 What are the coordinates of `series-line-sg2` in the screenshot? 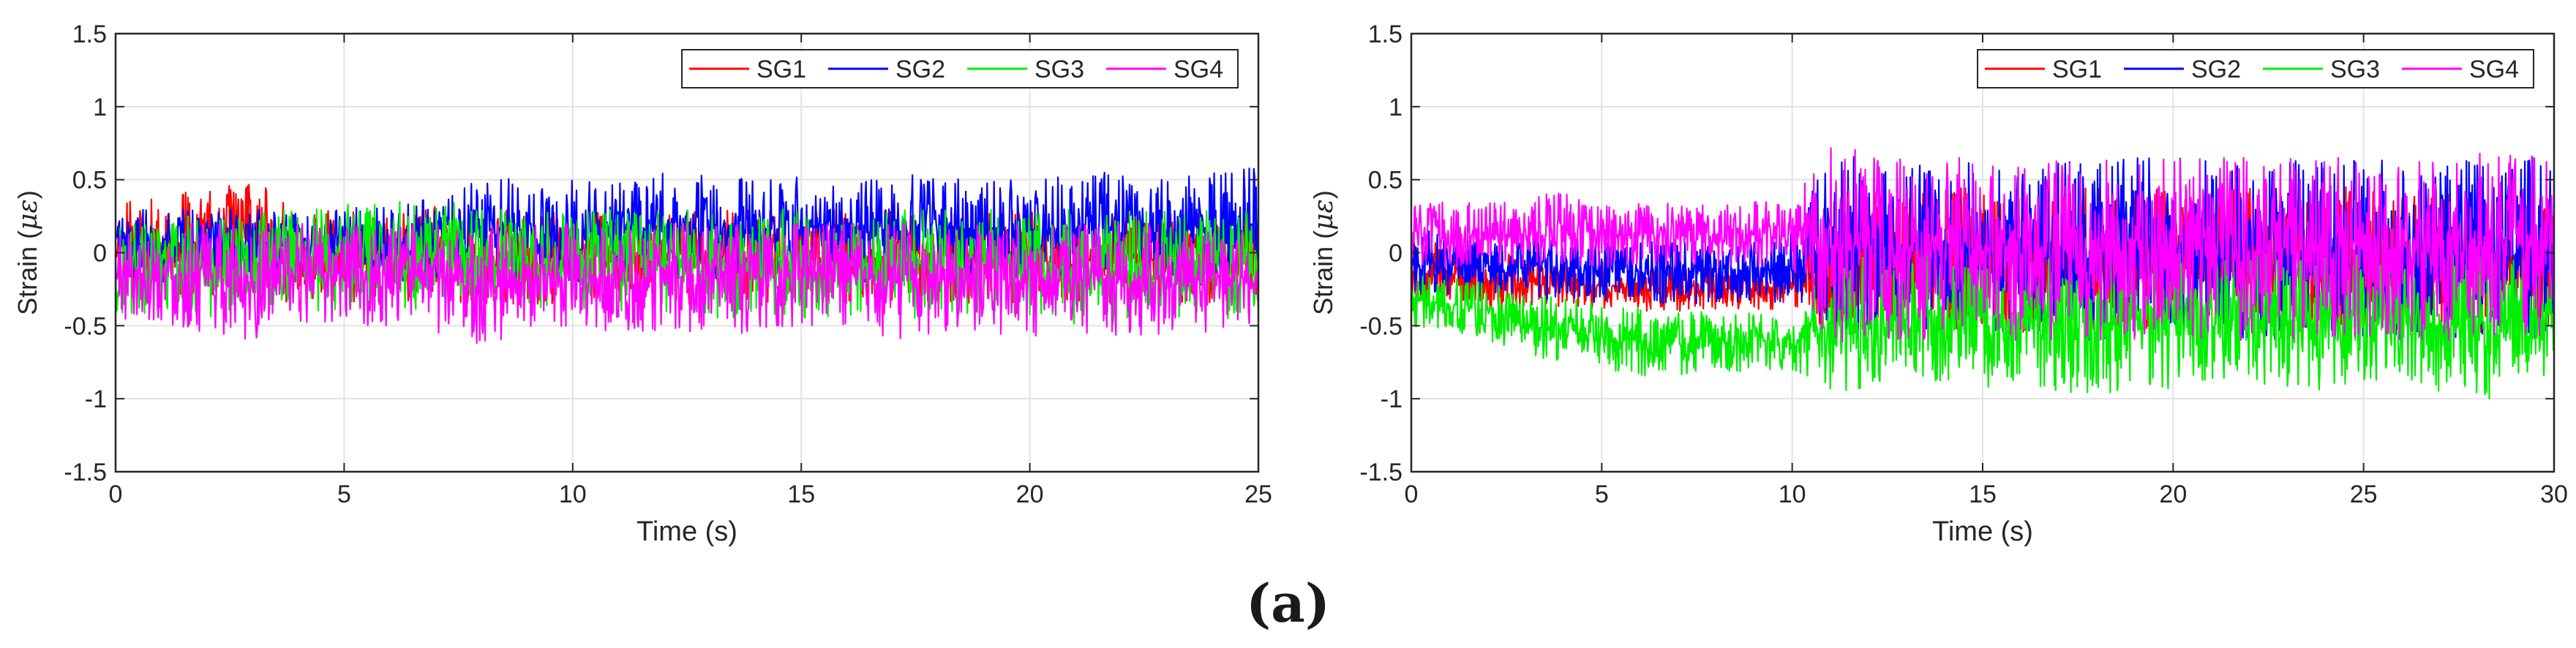 It's located at (1983, 249).